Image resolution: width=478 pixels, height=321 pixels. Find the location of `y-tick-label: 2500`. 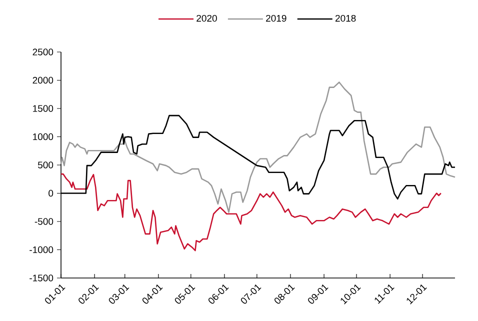

y-tick-label: 2500 is located at coordinates (43, 52).